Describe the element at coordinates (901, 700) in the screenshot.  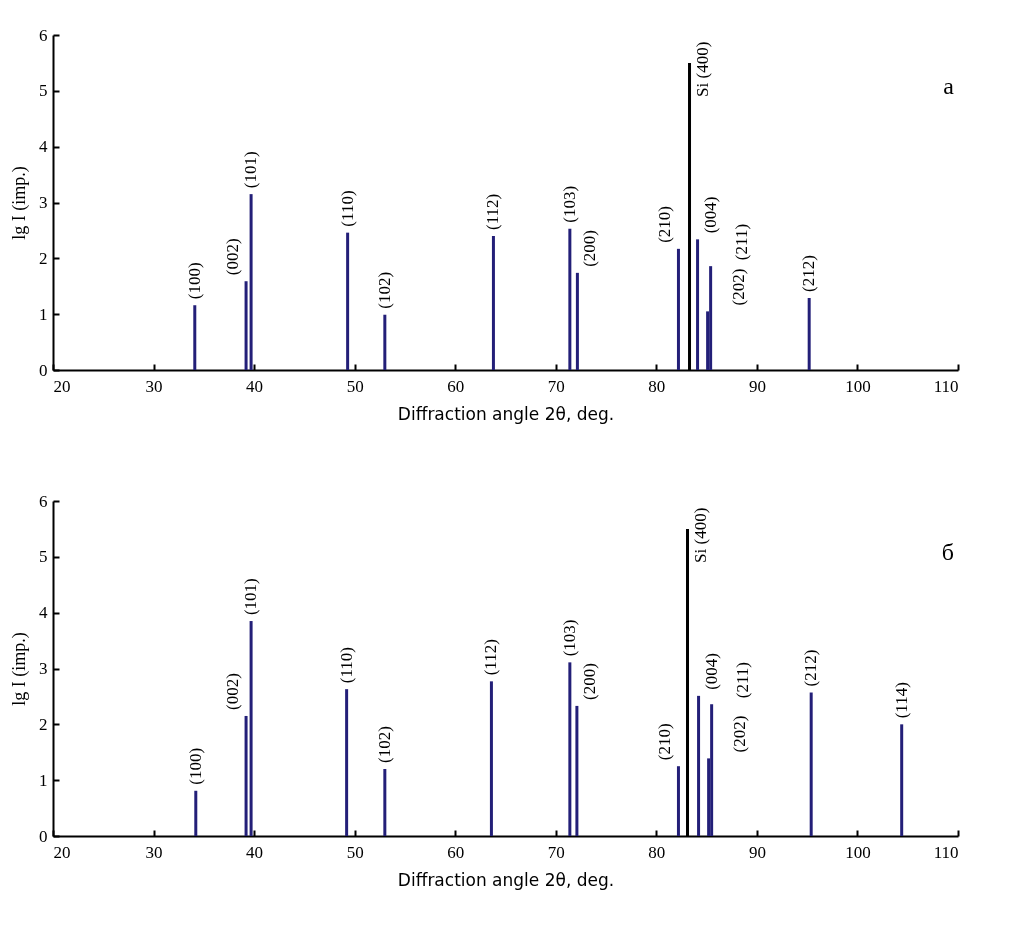
I see `annotation: (114)` at that location.